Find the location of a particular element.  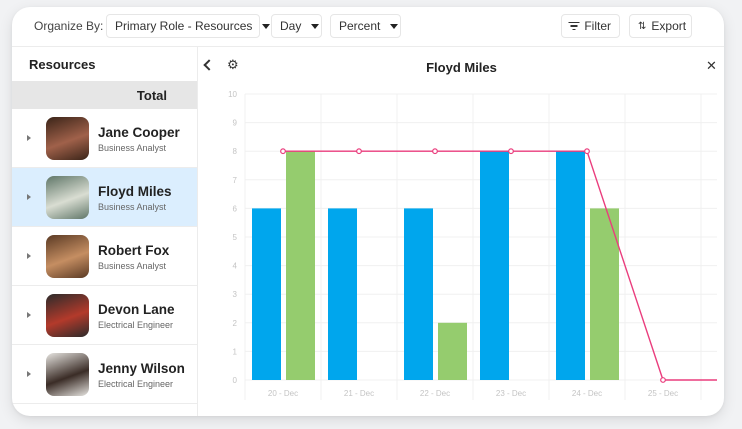

x-tick-label: 24 - Dec is located at coordinates (587, 393).